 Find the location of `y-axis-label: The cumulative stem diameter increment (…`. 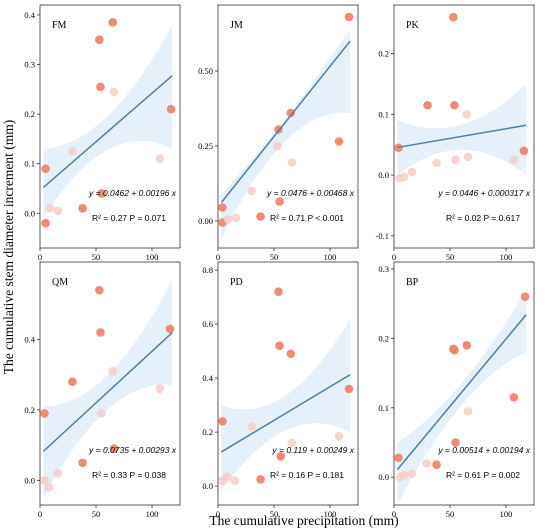

y-axis-label: The cumulative stem diameter increment (… is located at coordinates (8, 247).